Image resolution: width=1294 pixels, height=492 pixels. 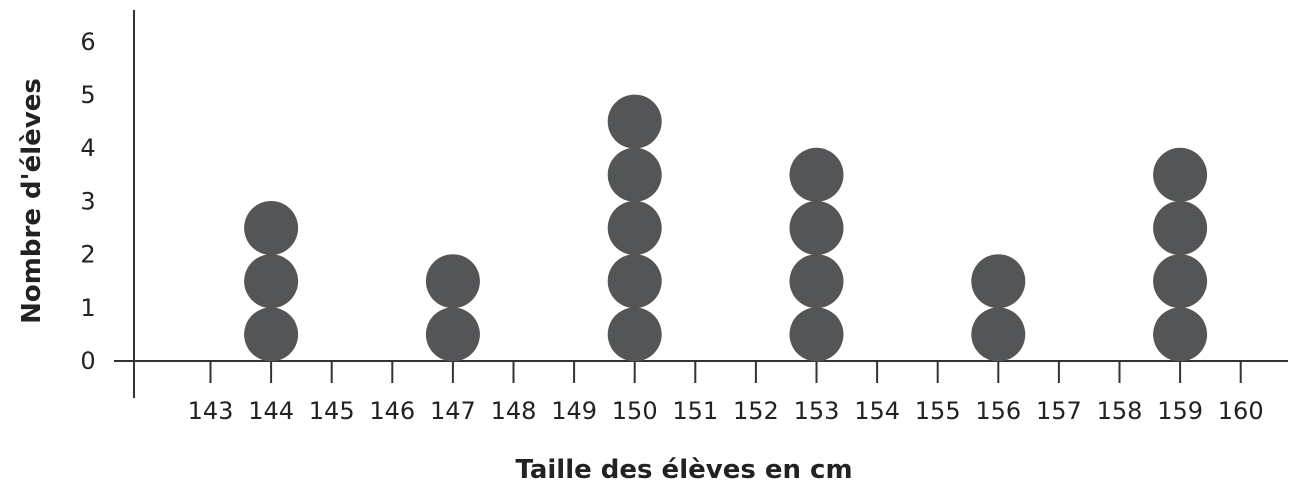 I want to click on x-tick-label: 149, so click(x=574, y=411).